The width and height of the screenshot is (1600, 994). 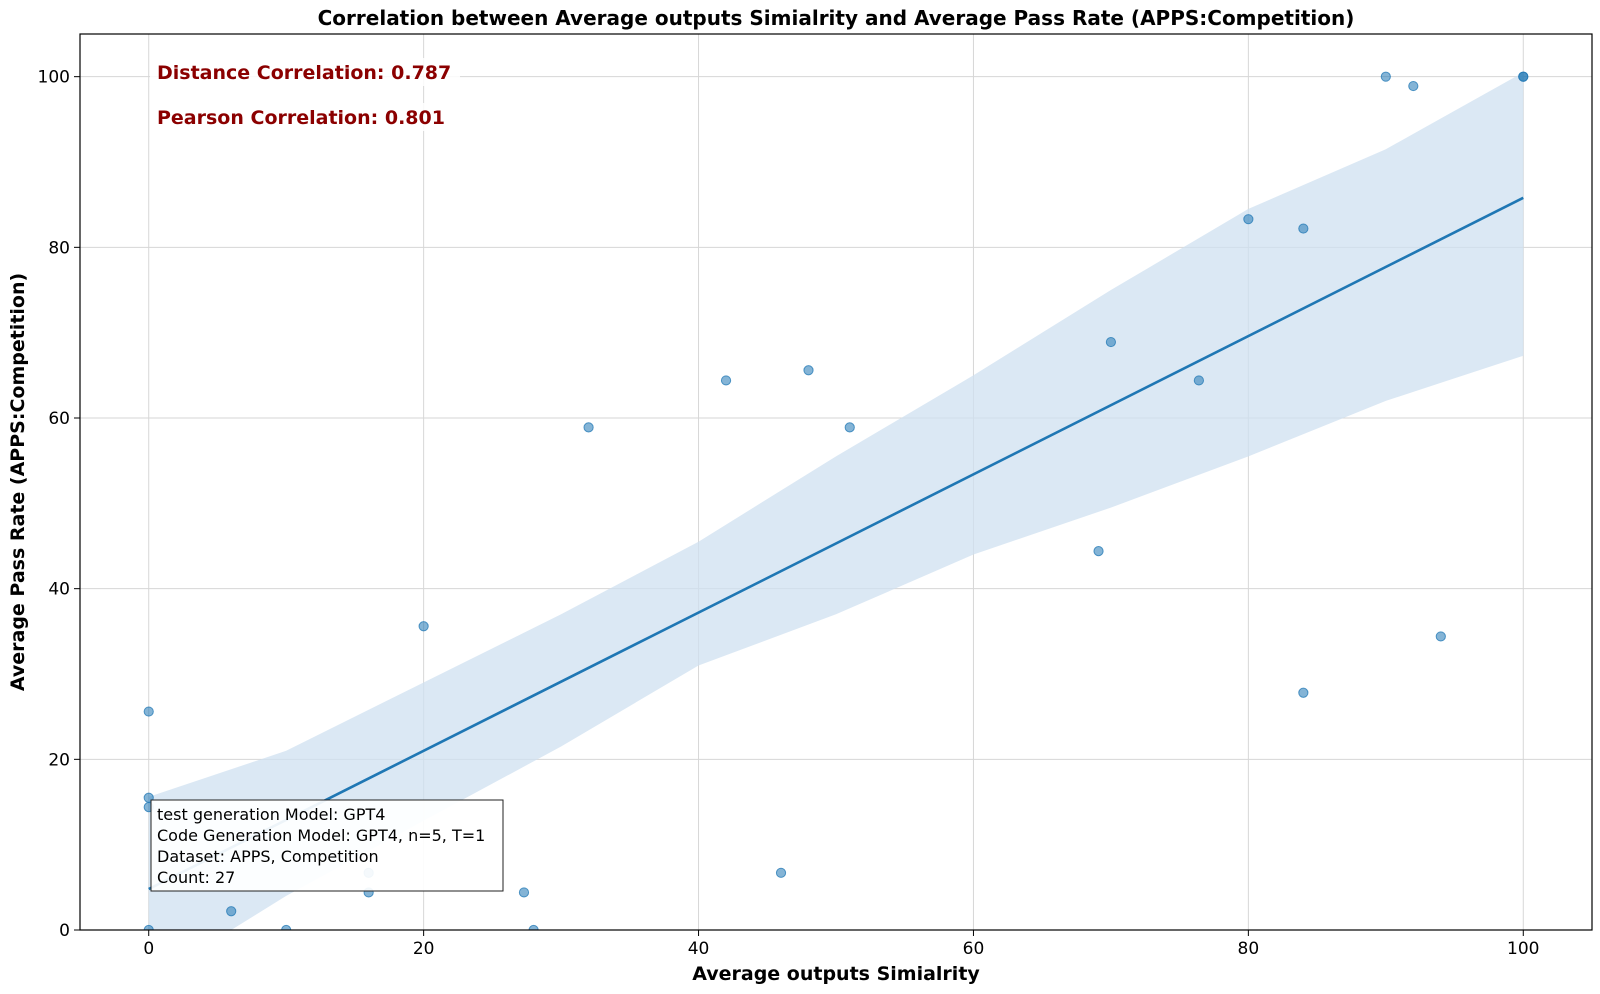 What do you see at coordinates (59, 760) in the screenshot?
I see `y-tick-label: 20` at bounding box center [59, 760].